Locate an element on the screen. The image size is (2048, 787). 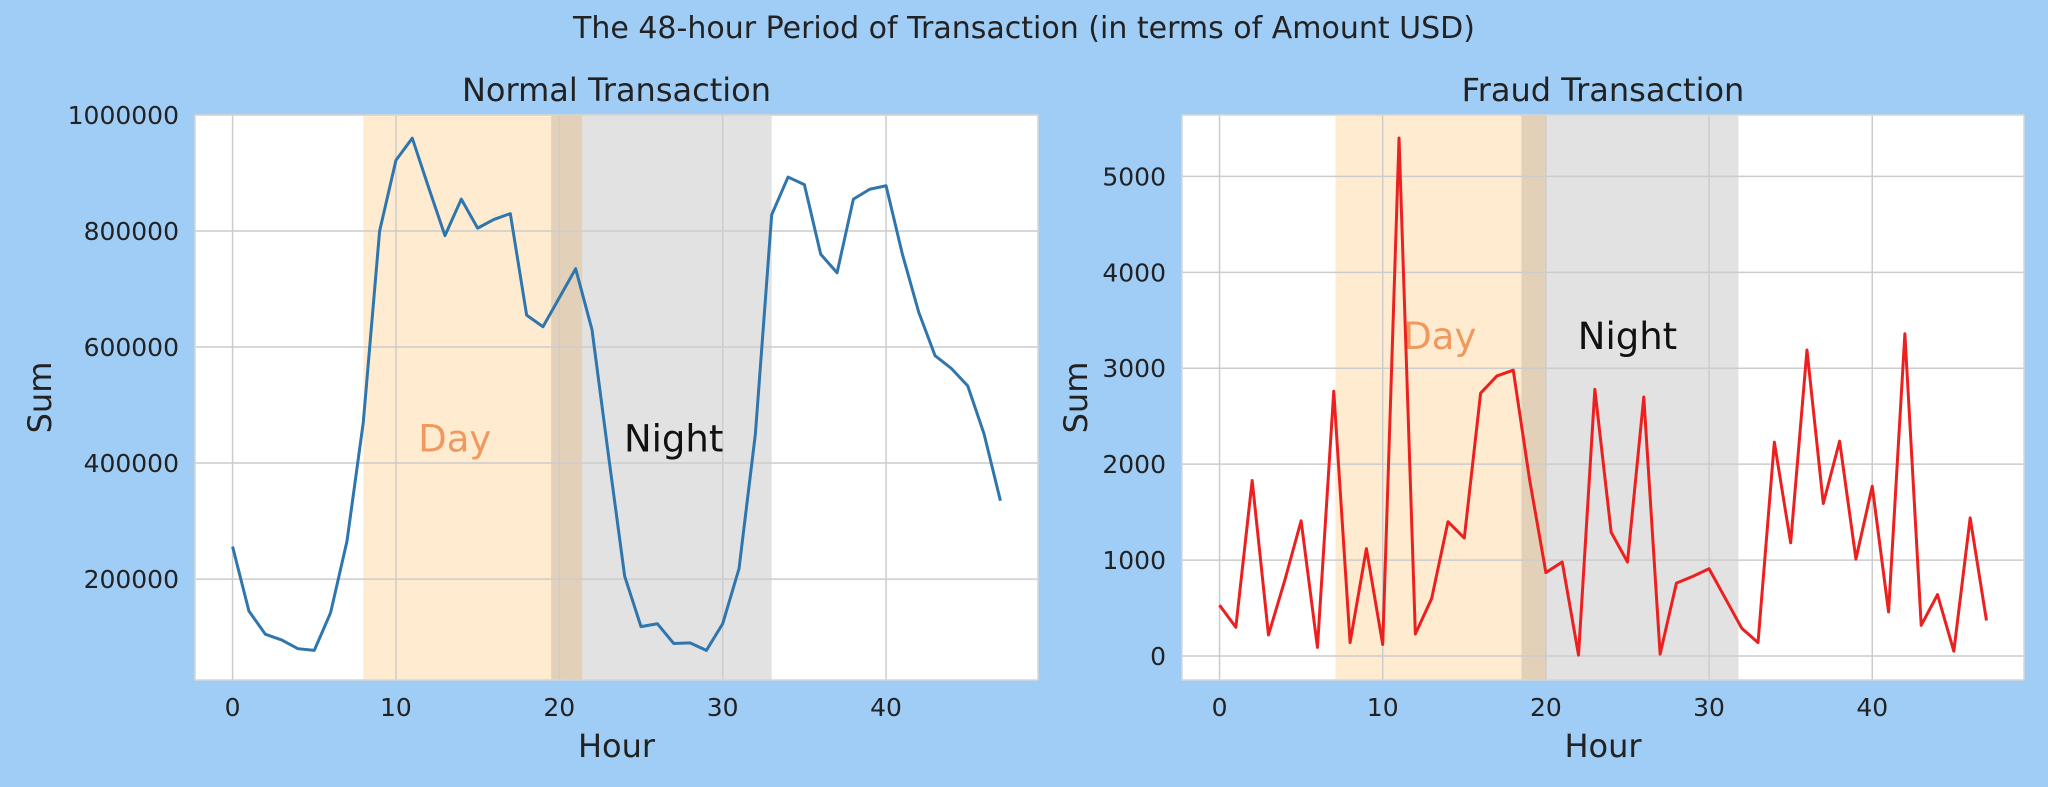
fraud-region-label-day: Day is located at coordinates (1439, 336).